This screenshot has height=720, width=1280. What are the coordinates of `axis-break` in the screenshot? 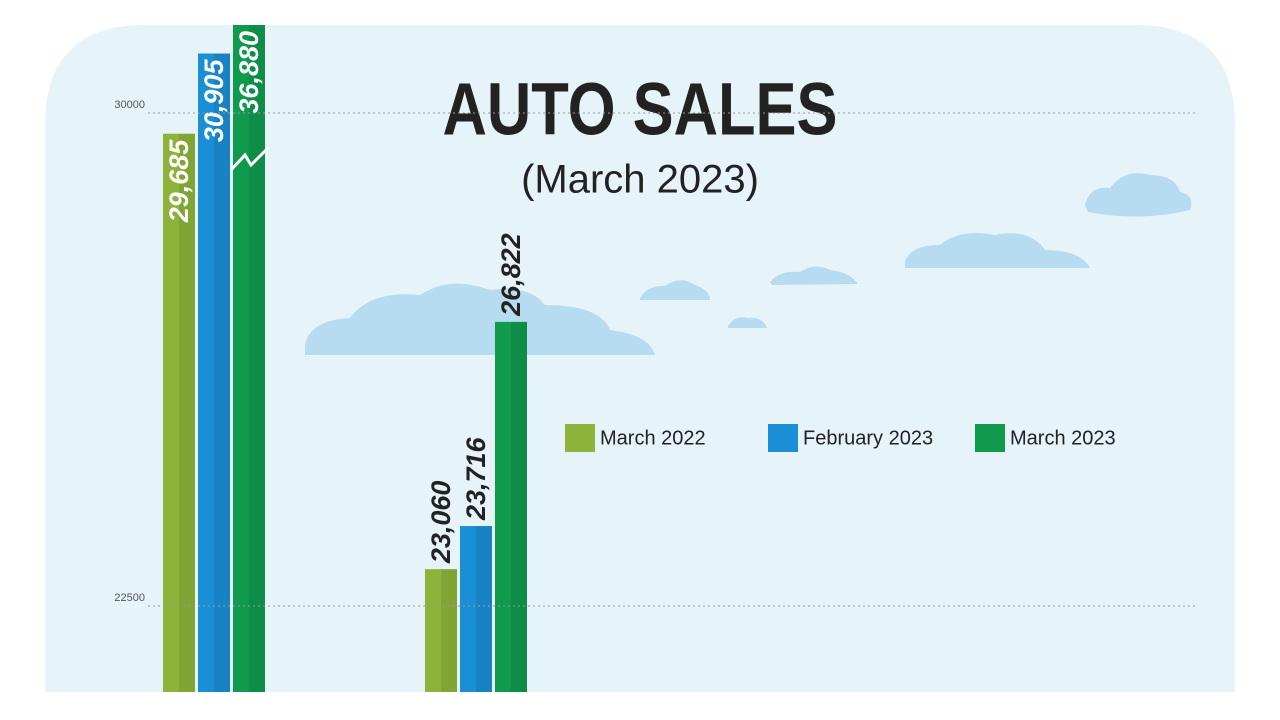 It's located at (250, 158).